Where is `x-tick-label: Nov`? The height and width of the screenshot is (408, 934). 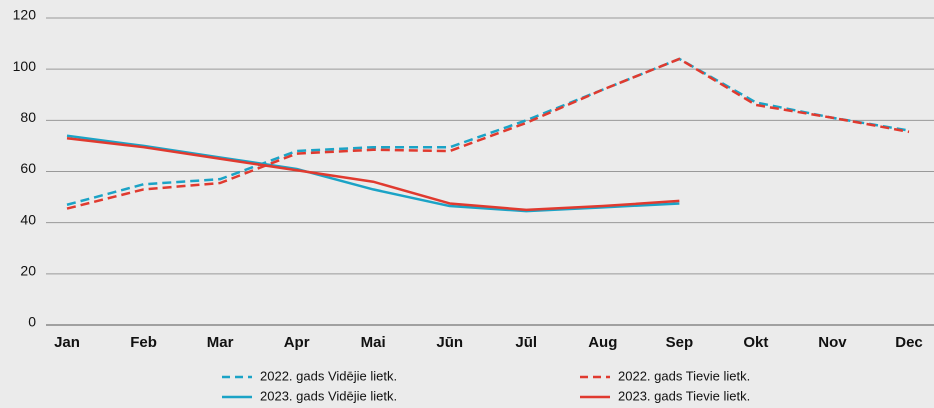
x-tick-label: Nov is located at coordinates (832, 342).